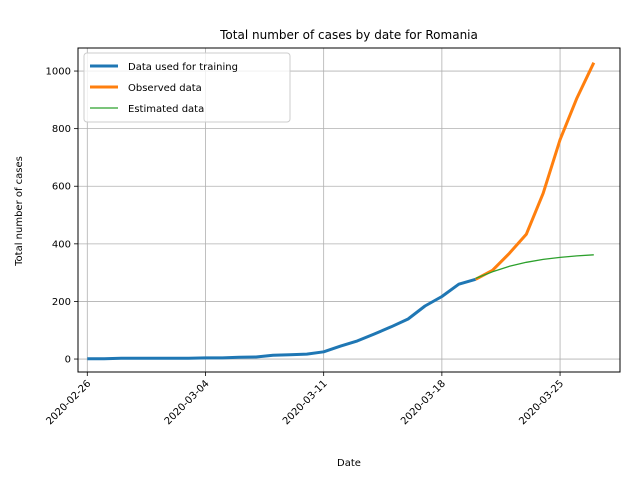 This screenshot has height=478, width=640. I want to click on y-tick-label: 800, so click(61, 129).